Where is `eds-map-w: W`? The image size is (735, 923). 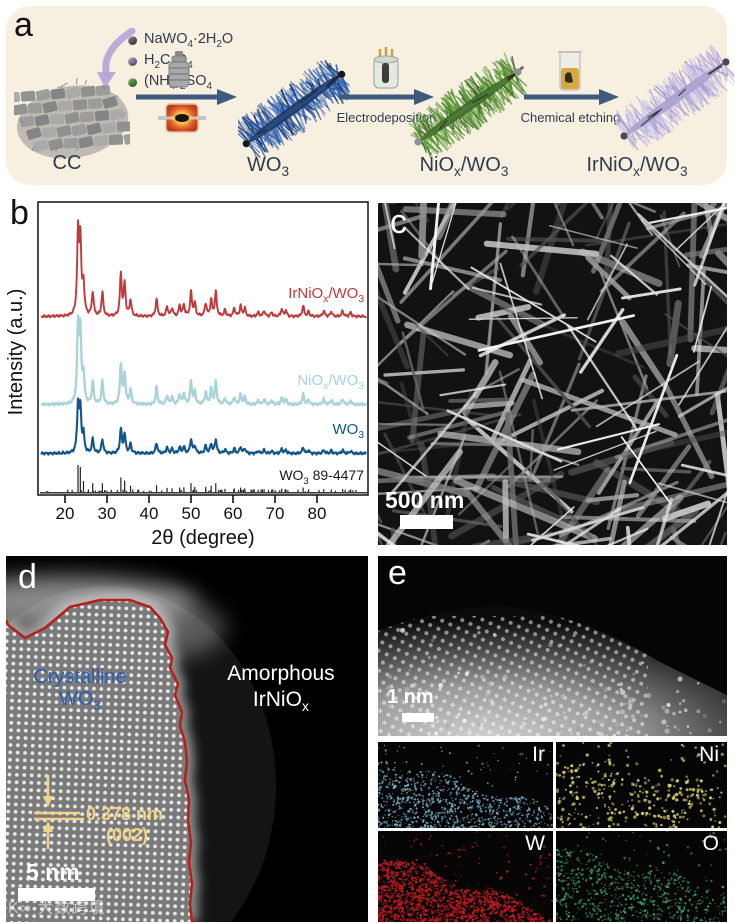 eds-map-w: W is located at coordinates (465, 876).